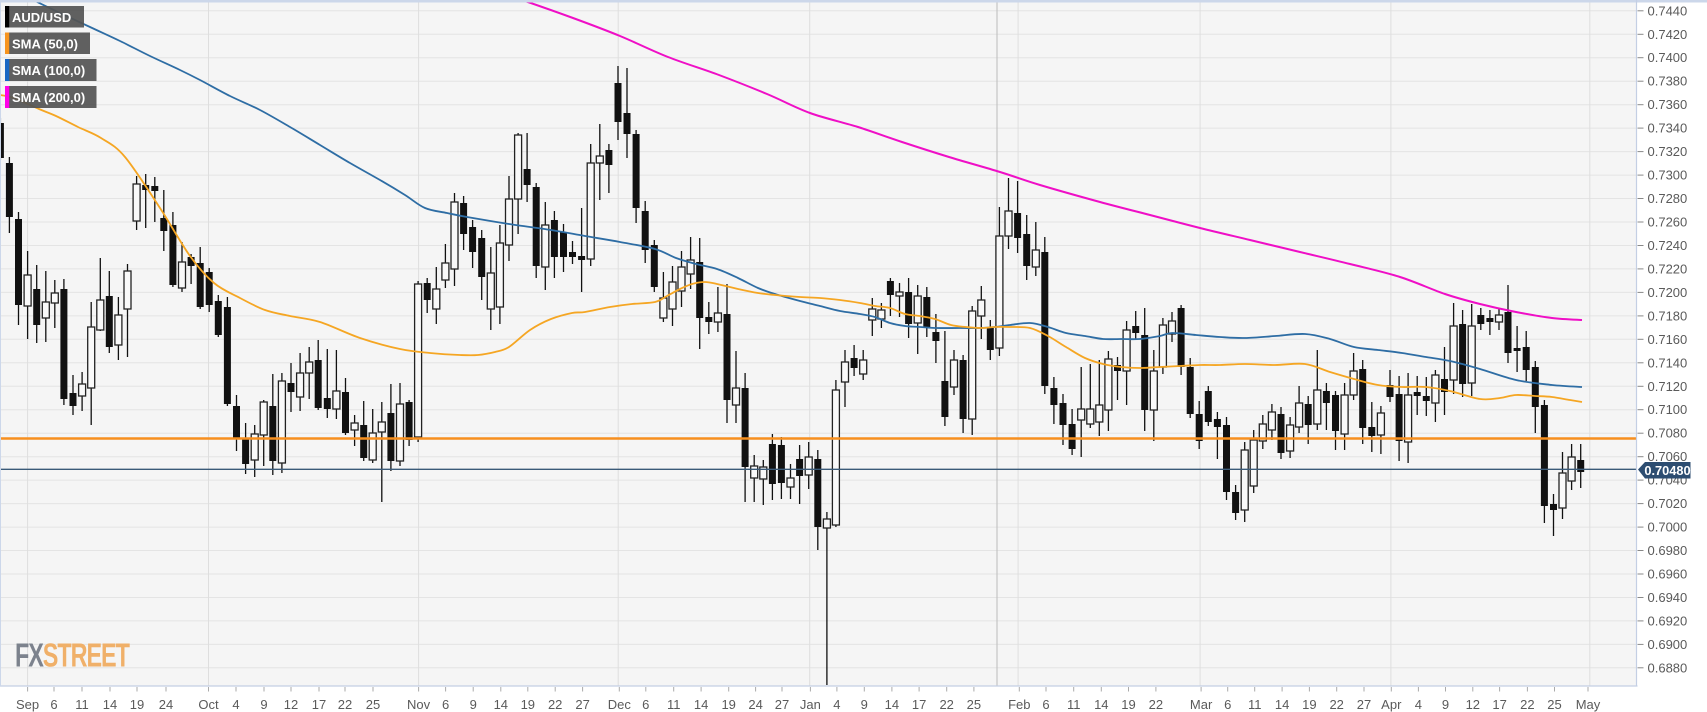 This screenshot has width=1707, height=712. What do you see at coordinates (1668, 597) in the screenshot?
I see `svg-text: 0.6940` at bounding box center [1668, 597].